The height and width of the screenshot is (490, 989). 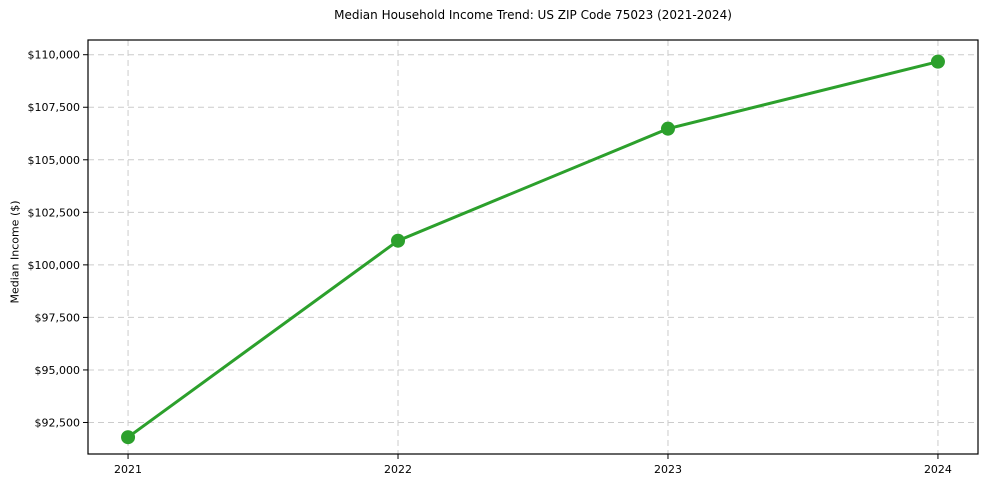 What do you see at coordinates (54, 212) in the screenshot?
I see `y-tick-label: $102,500` at bounding box center [54, 212].